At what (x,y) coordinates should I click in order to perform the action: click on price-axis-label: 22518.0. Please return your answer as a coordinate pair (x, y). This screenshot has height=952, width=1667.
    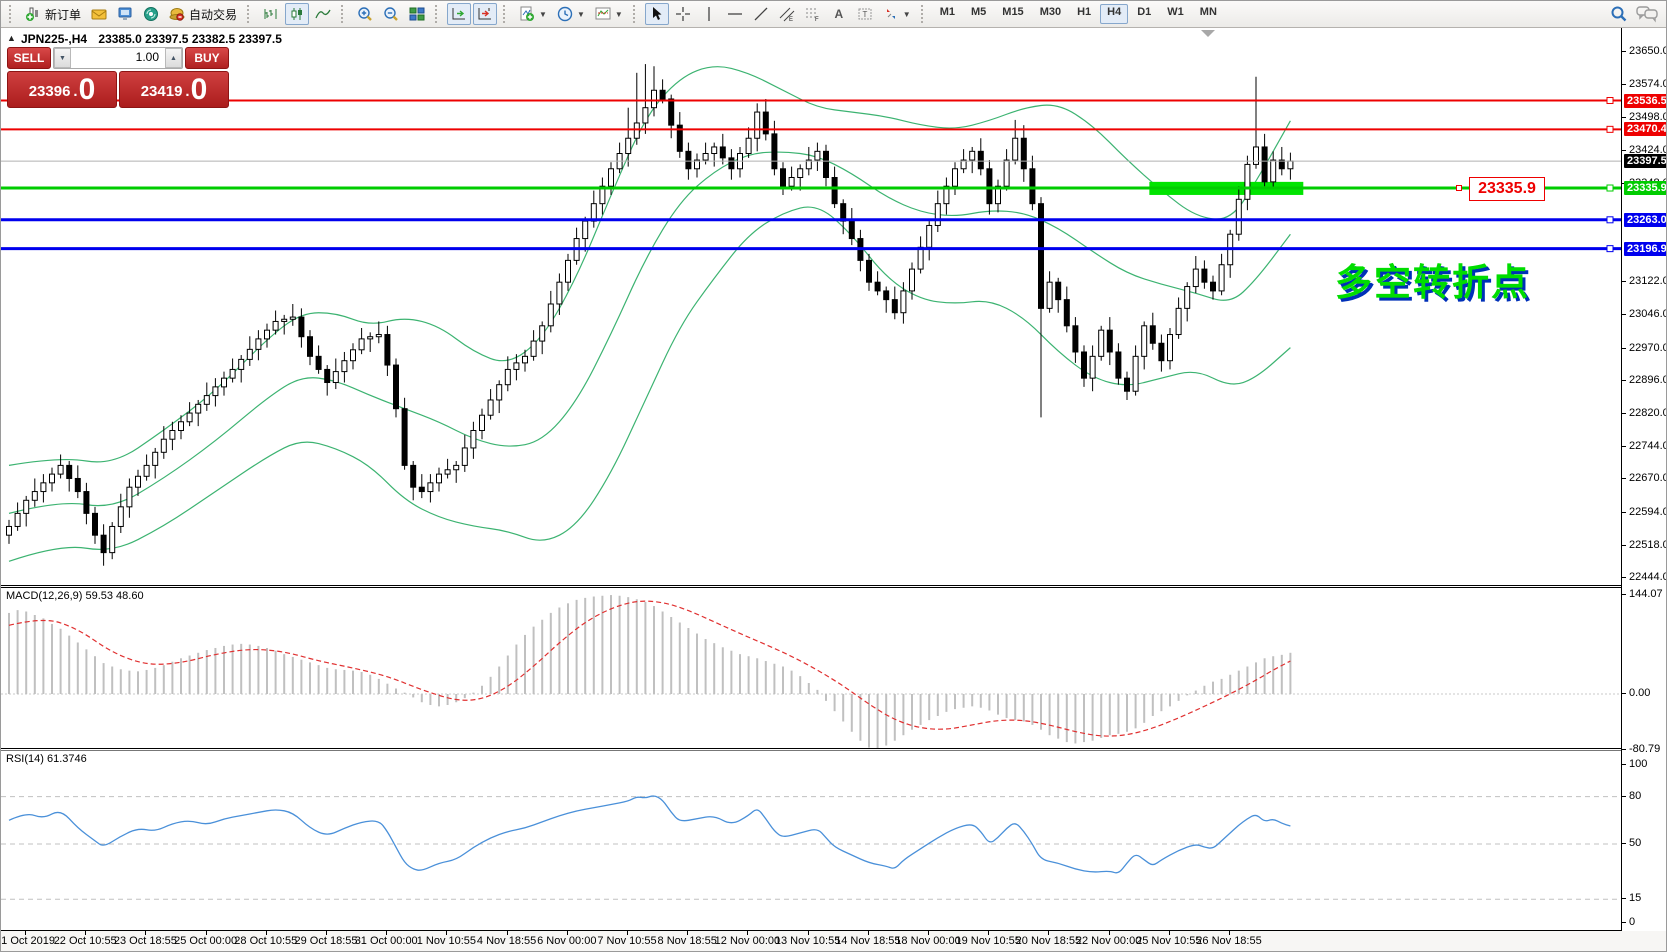
    Looking at the image, I should click on (1648, 544).